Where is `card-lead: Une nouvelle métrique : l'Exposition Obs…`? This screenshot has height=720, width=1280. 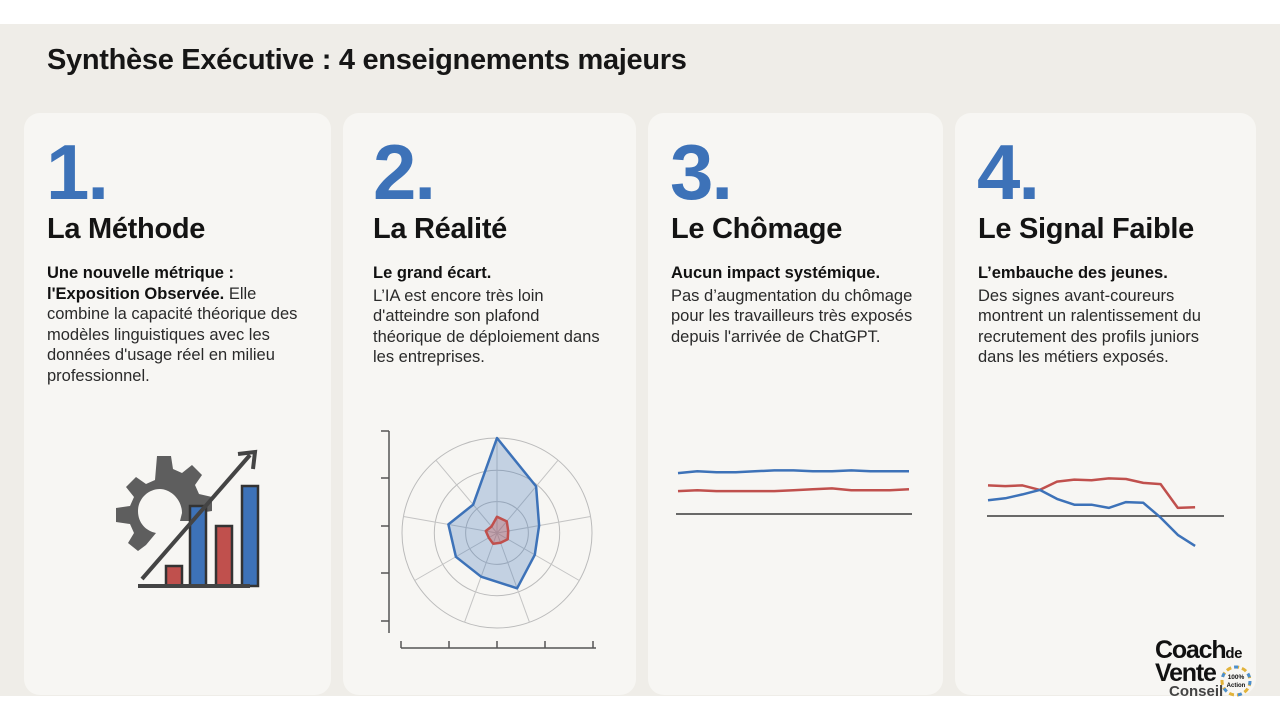
card-lead: Une nouvelle métrique : l'Exposition Obs… is located at coordinates (141, 283).